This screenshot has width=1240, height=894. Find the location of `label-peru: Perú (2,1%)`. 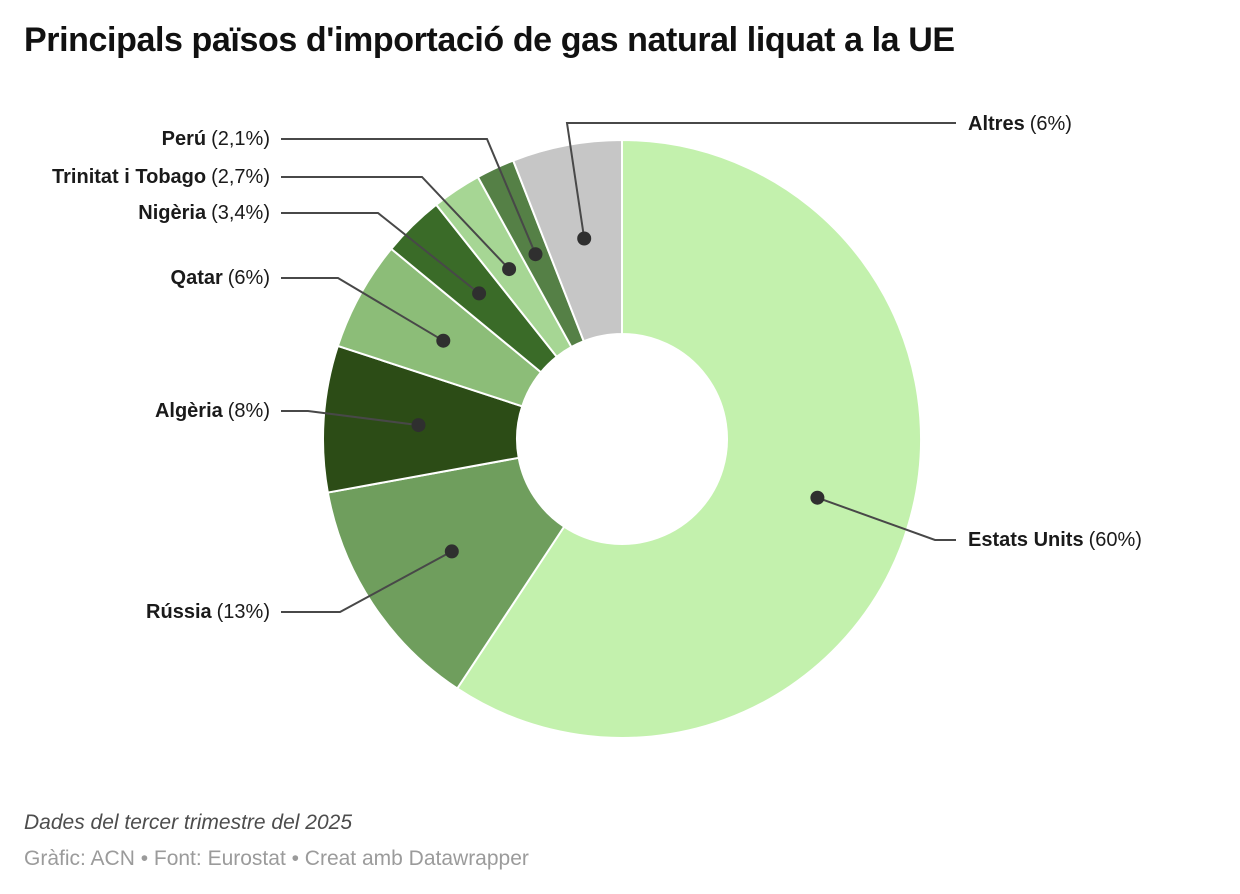

label-peru: Perú (2,1%) is located at coordinates (216, 139).